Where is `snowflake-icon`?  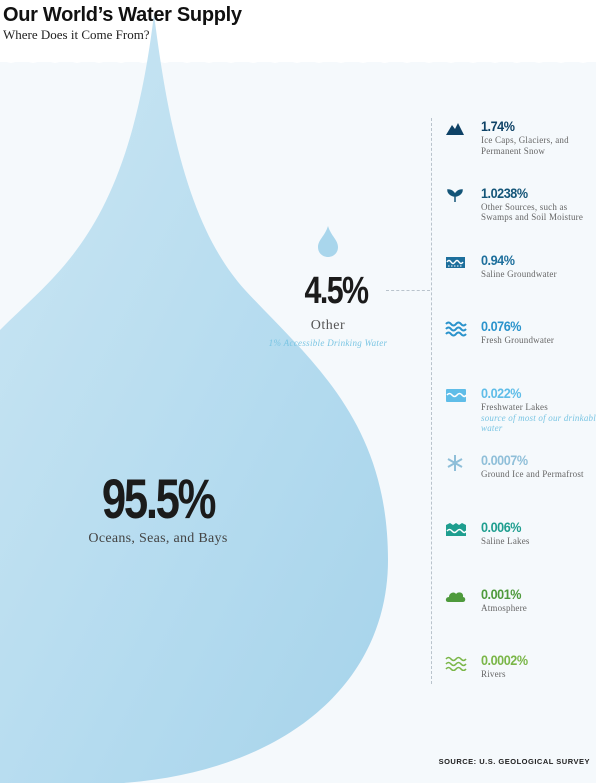
snowflake-icon is located at coordinates (456, 462).